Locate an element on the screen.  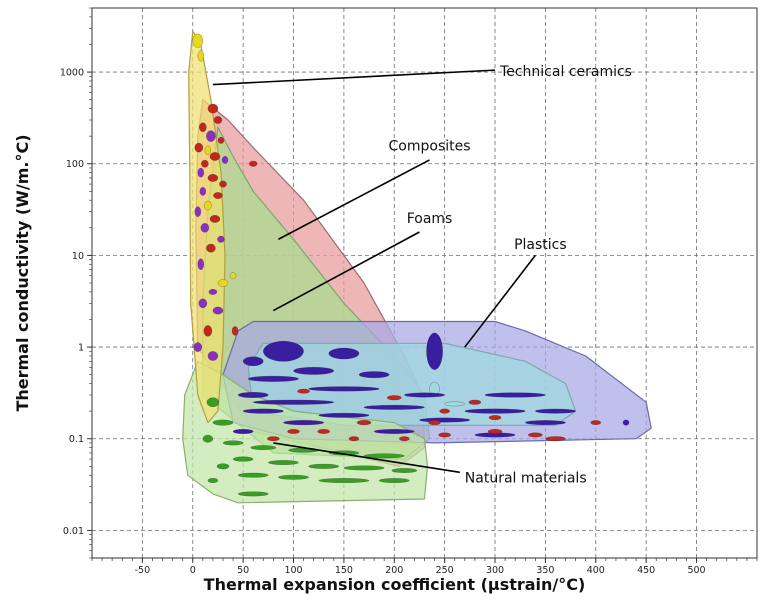
x-tick-label: 350 is located at coordinates (545, 570).